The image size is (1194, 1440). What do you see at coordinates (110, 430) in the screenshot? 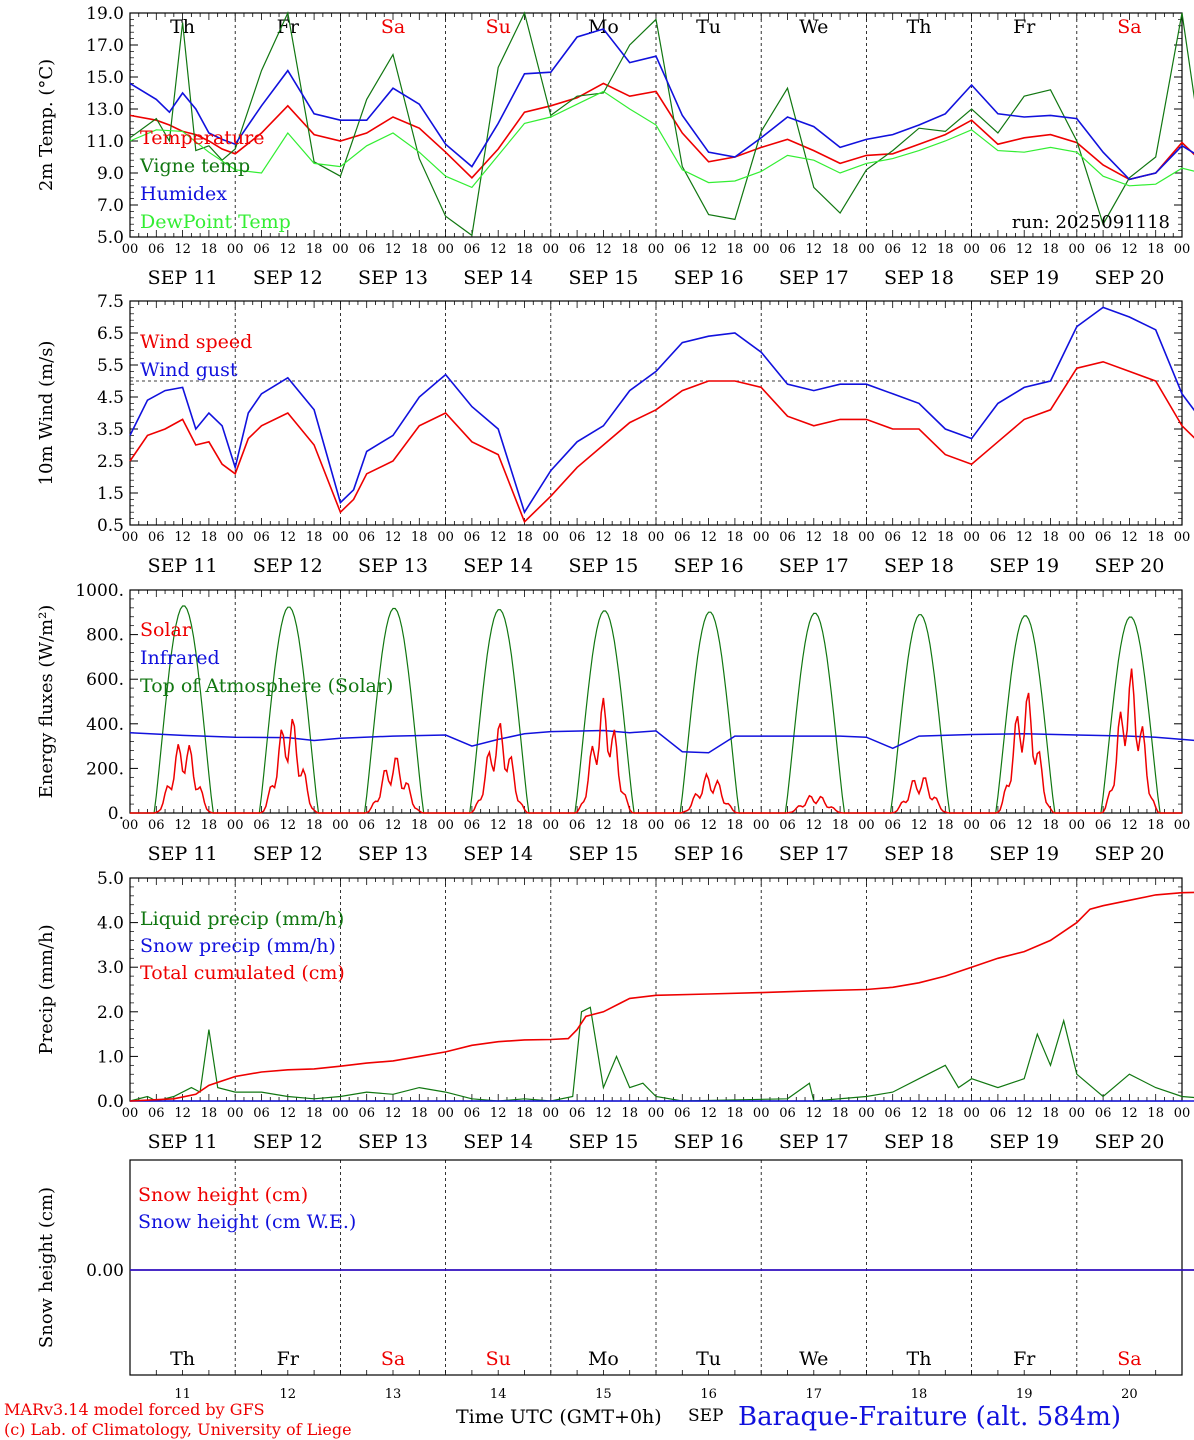
I see `y-tick-label: 3.5` at bounding box center [110, 430].